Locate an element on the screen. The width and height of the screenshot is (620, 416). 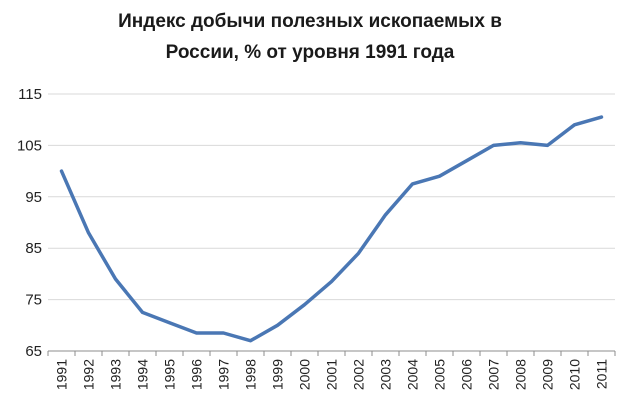
data-point-2005 is located at coordinates (439, 176).